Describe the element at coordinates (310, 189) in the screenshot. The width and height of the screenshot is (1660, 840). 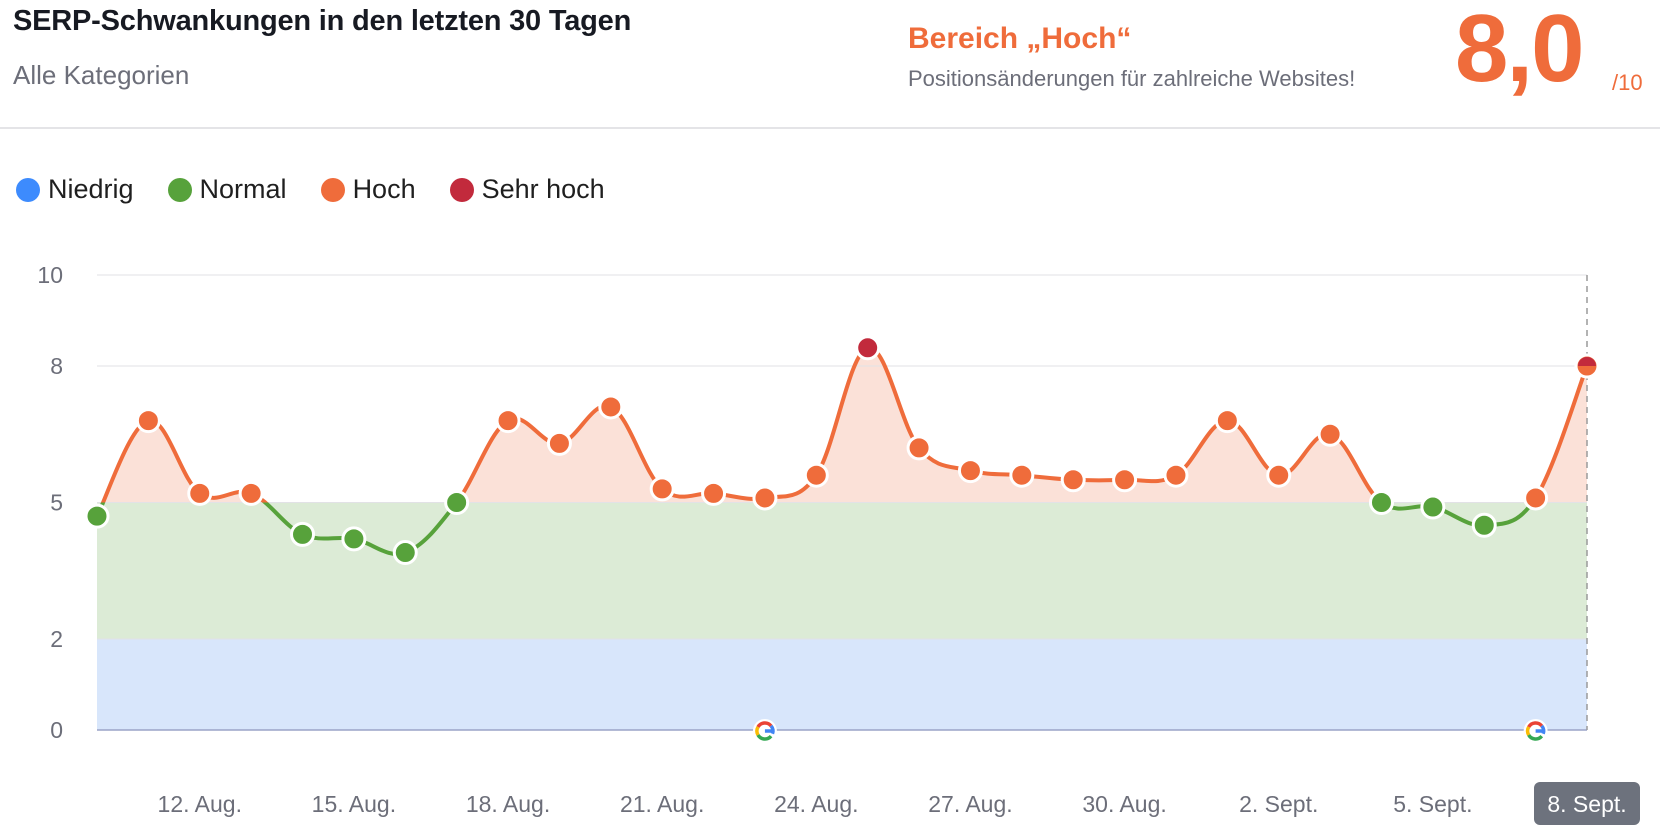
I see `chart-legend: Niedrig Normal Hoch Sehr hoch` at that location.